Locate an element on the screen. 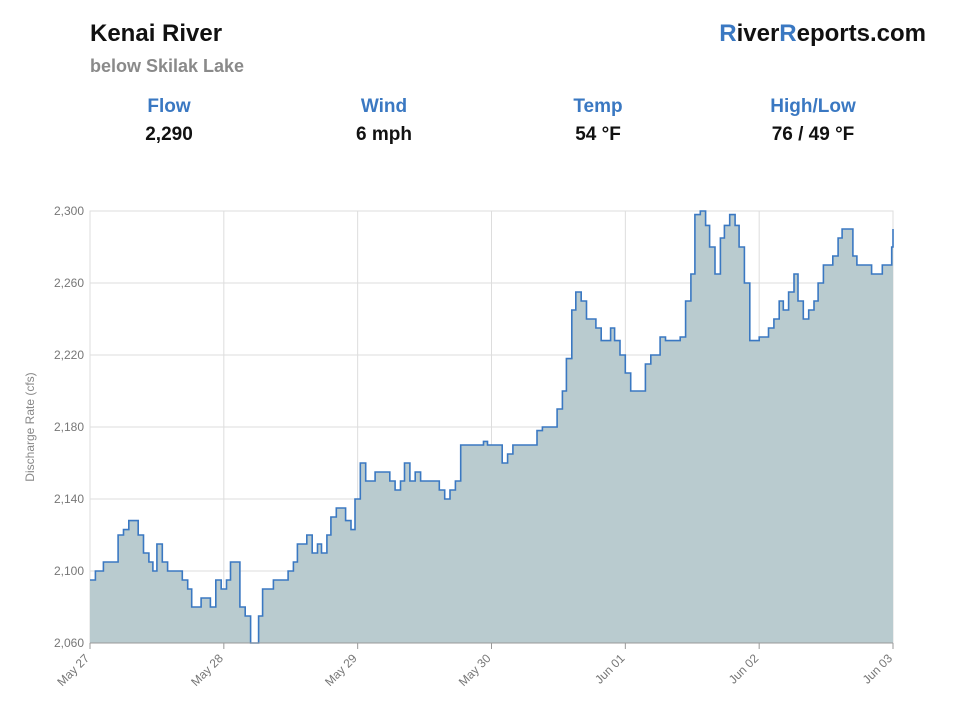 Image resolution: width=960 pixels, height=720 pixels. x-tick-label: May 27 is located at coordinates (73, 670).